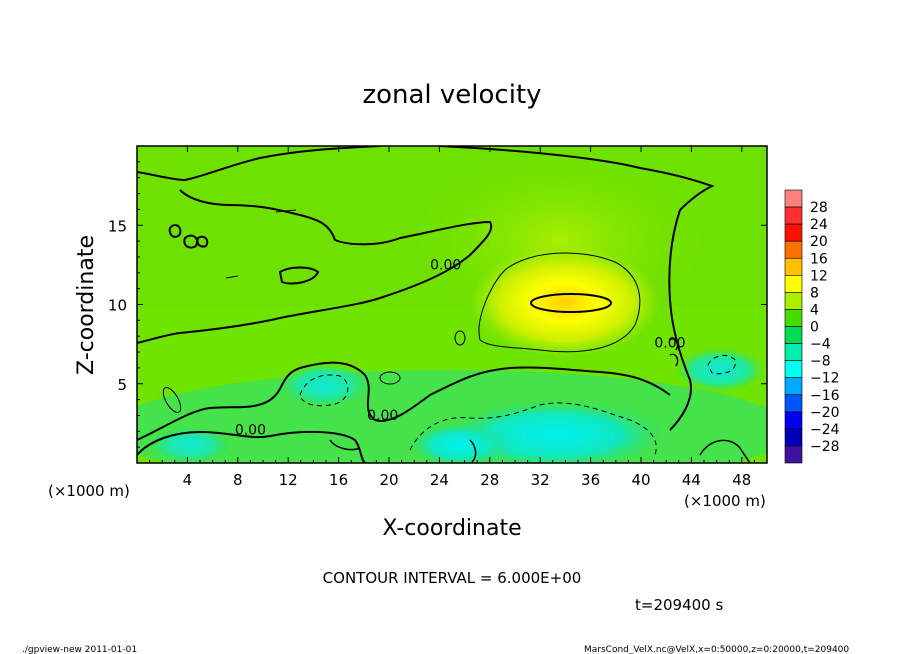  Describe the element at coordinates (489, 480) in the screenshot. I see `x-tick-label: 28` at that location.